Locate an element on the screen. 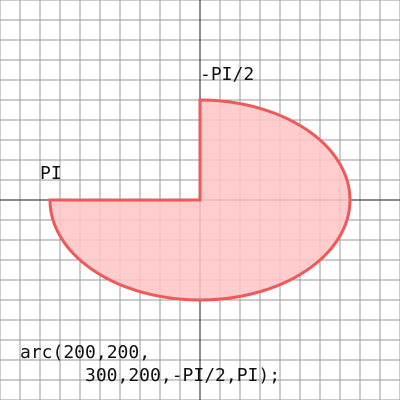  code-line-2: 300,200,-PI/2,PI); is located at coordinates (182, 375).